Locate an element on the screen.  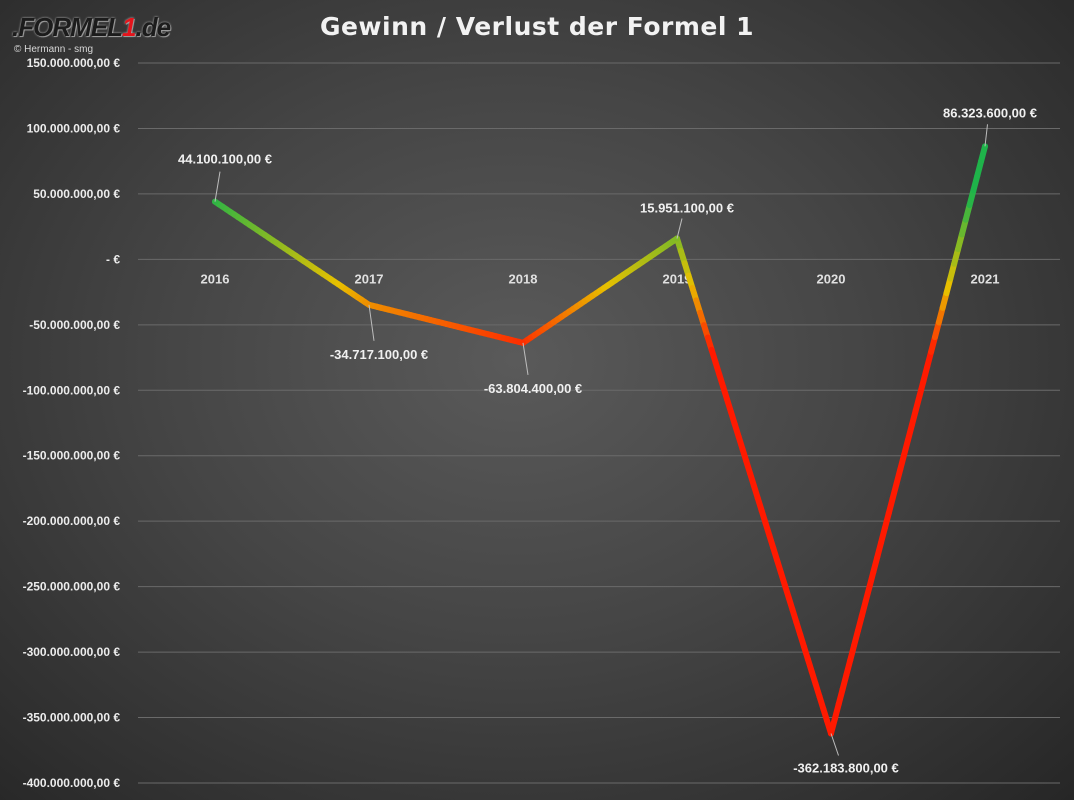
data-label: 44.100.100,00 € is located at coordinates (225, 159).